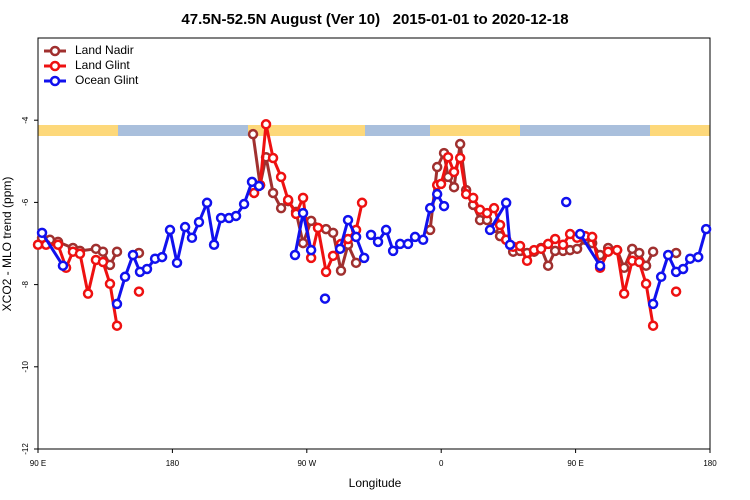 This screenshot has width=750, height=500. I want to click on y-tick-label: -10, so click(25, 366).